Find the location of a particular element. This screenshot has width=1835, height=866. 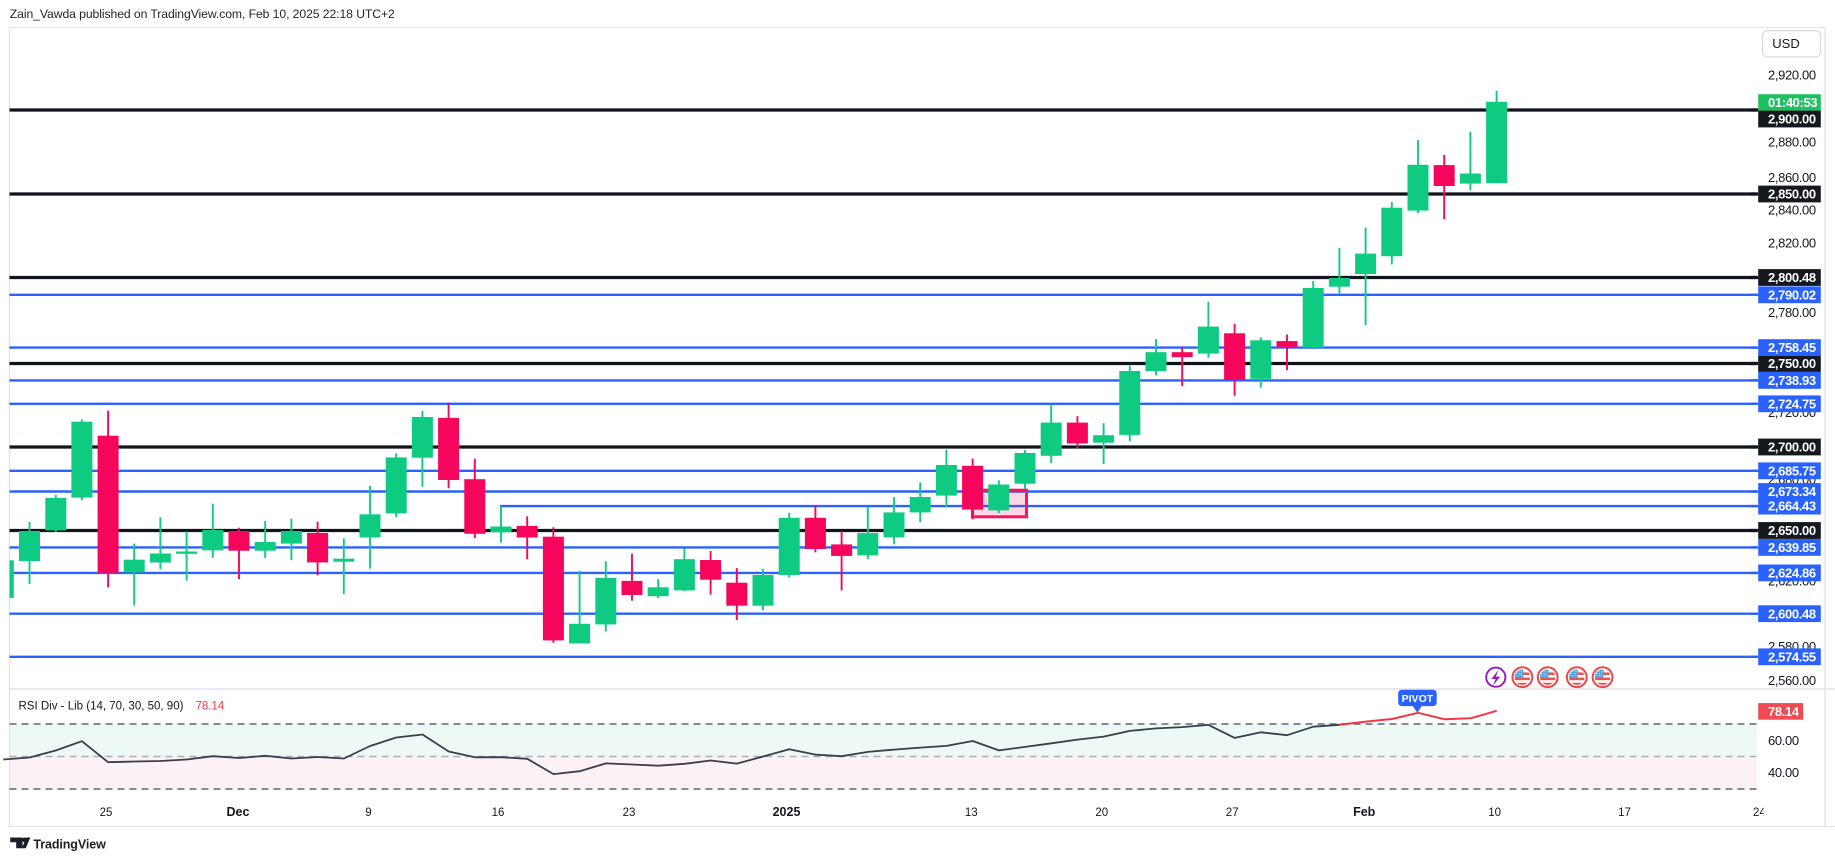

svg-text: PIVOT is located at coordinates (1418, 699).